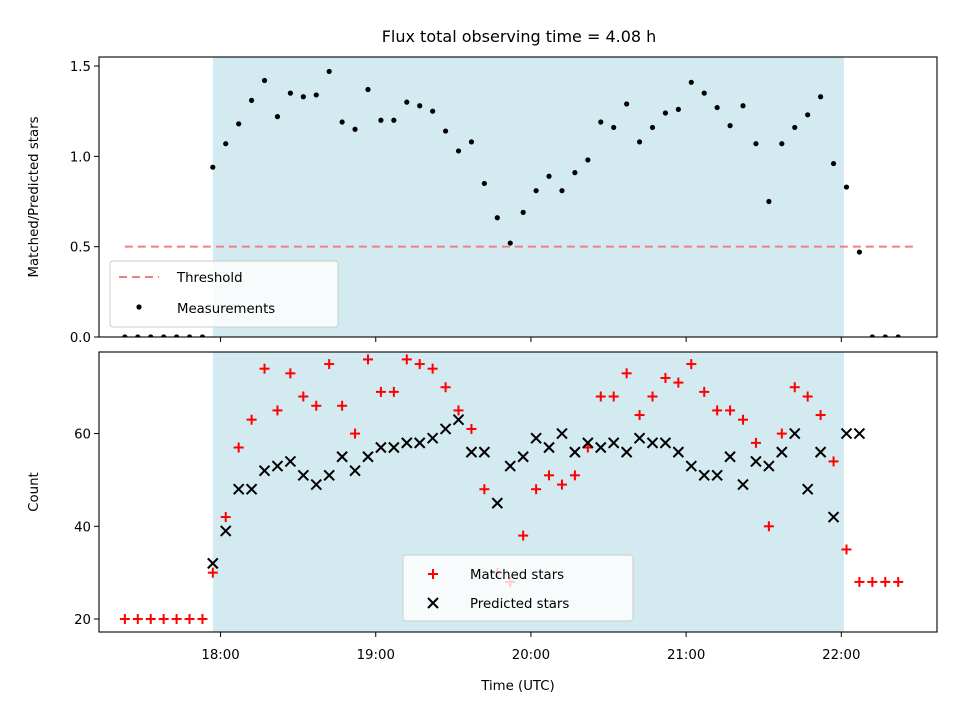 The width and height of the screenshot is (960, 720). I want to click on legend-top: Threshold Measurements, so click(224, 294).